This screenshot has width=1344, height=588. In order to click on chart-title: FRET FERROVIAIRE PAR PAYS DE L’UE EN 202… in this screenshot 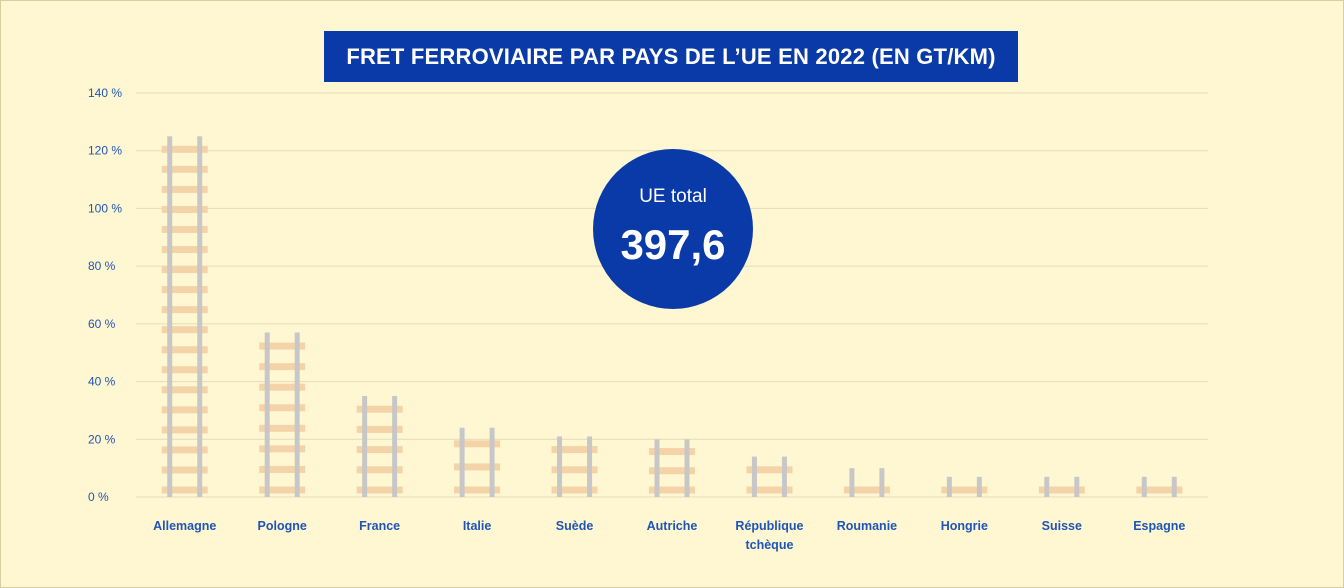, I will do `click(671, 56)`.